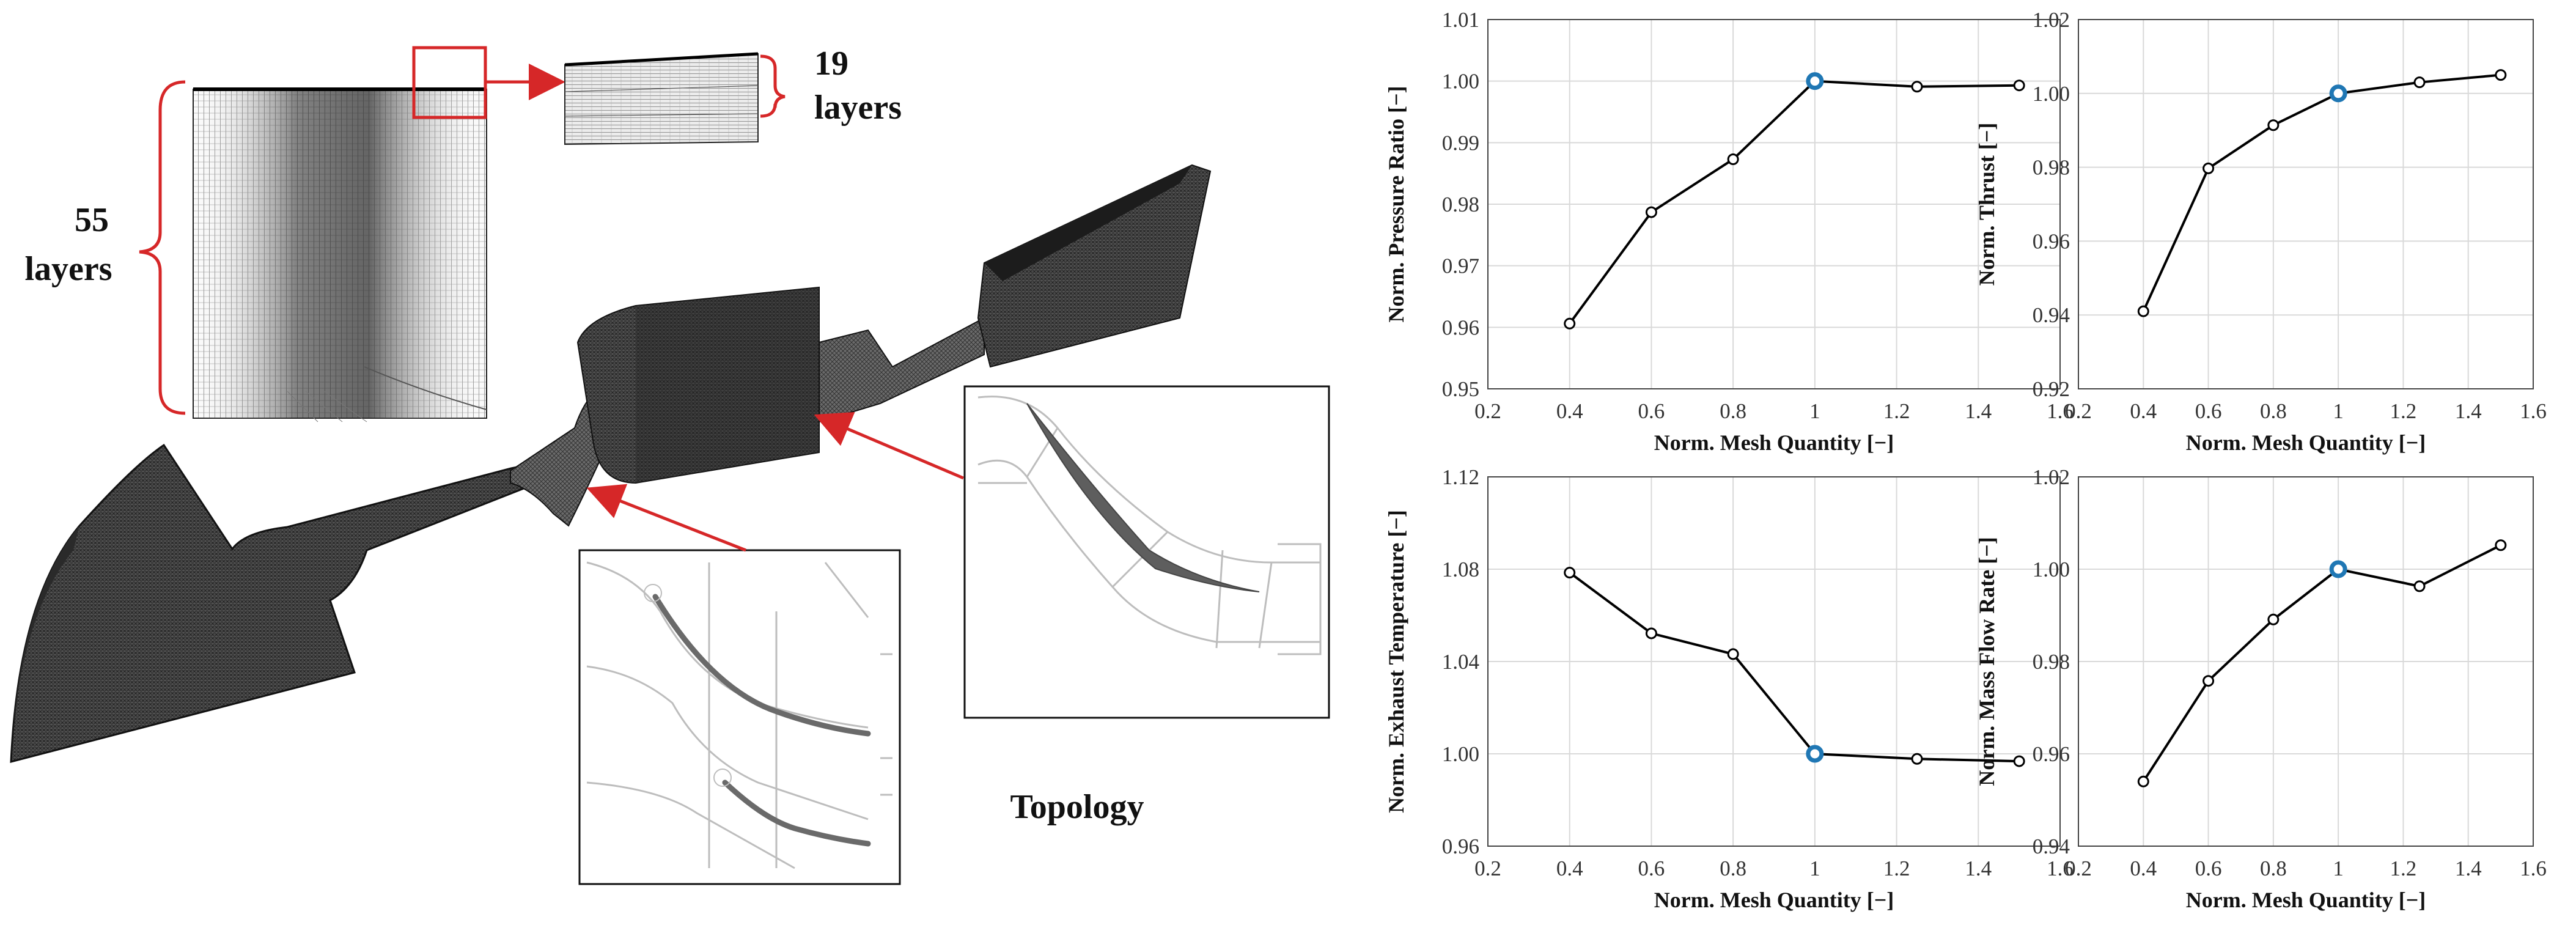 The width and height of the screenshot is (2576, 925). What do you see at coordinates (92, 220) in the screenshot?
I see `label-55-count: 55` at bounding box center [92, 220].